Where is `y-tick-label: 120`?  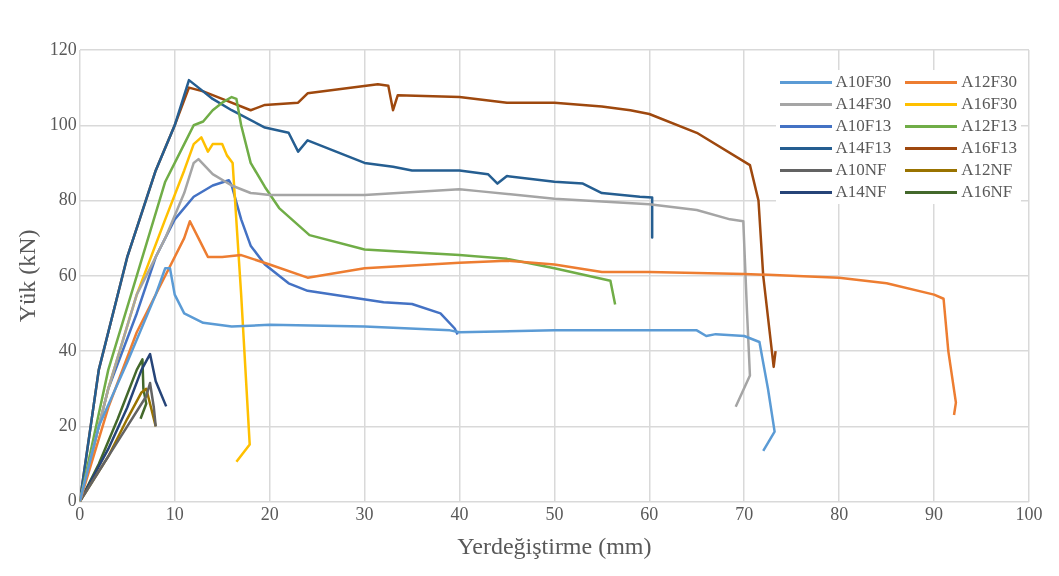 y-tick-label: 120 is located at coordinates (63, 48).